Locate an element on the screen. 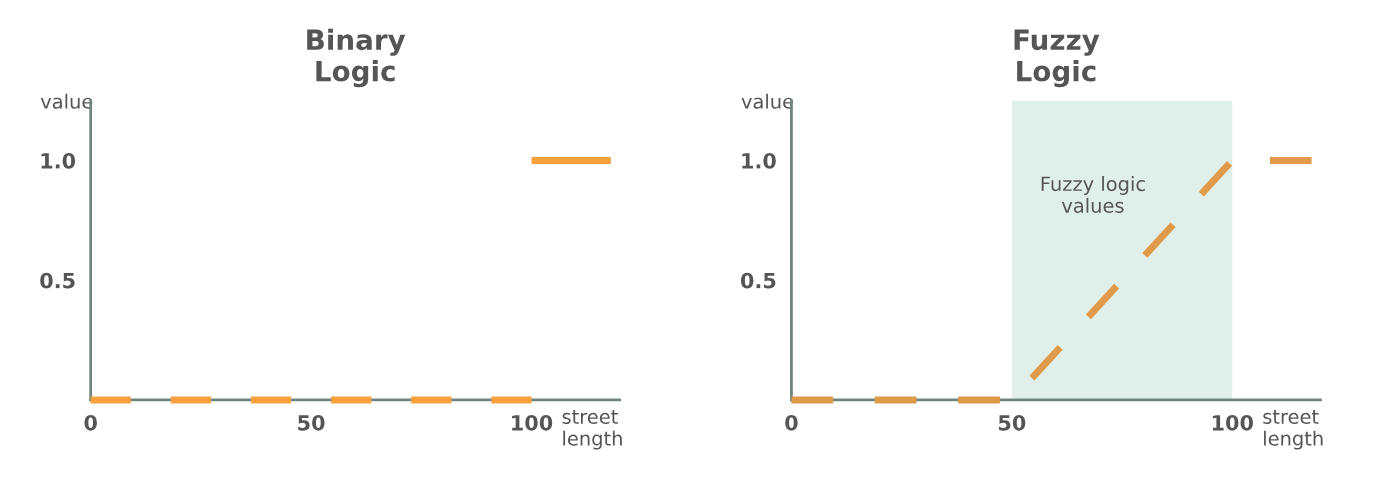 This screenshot has height=479, width=1374. chart-title: Binary Logic is located at coordinates (356, 58).